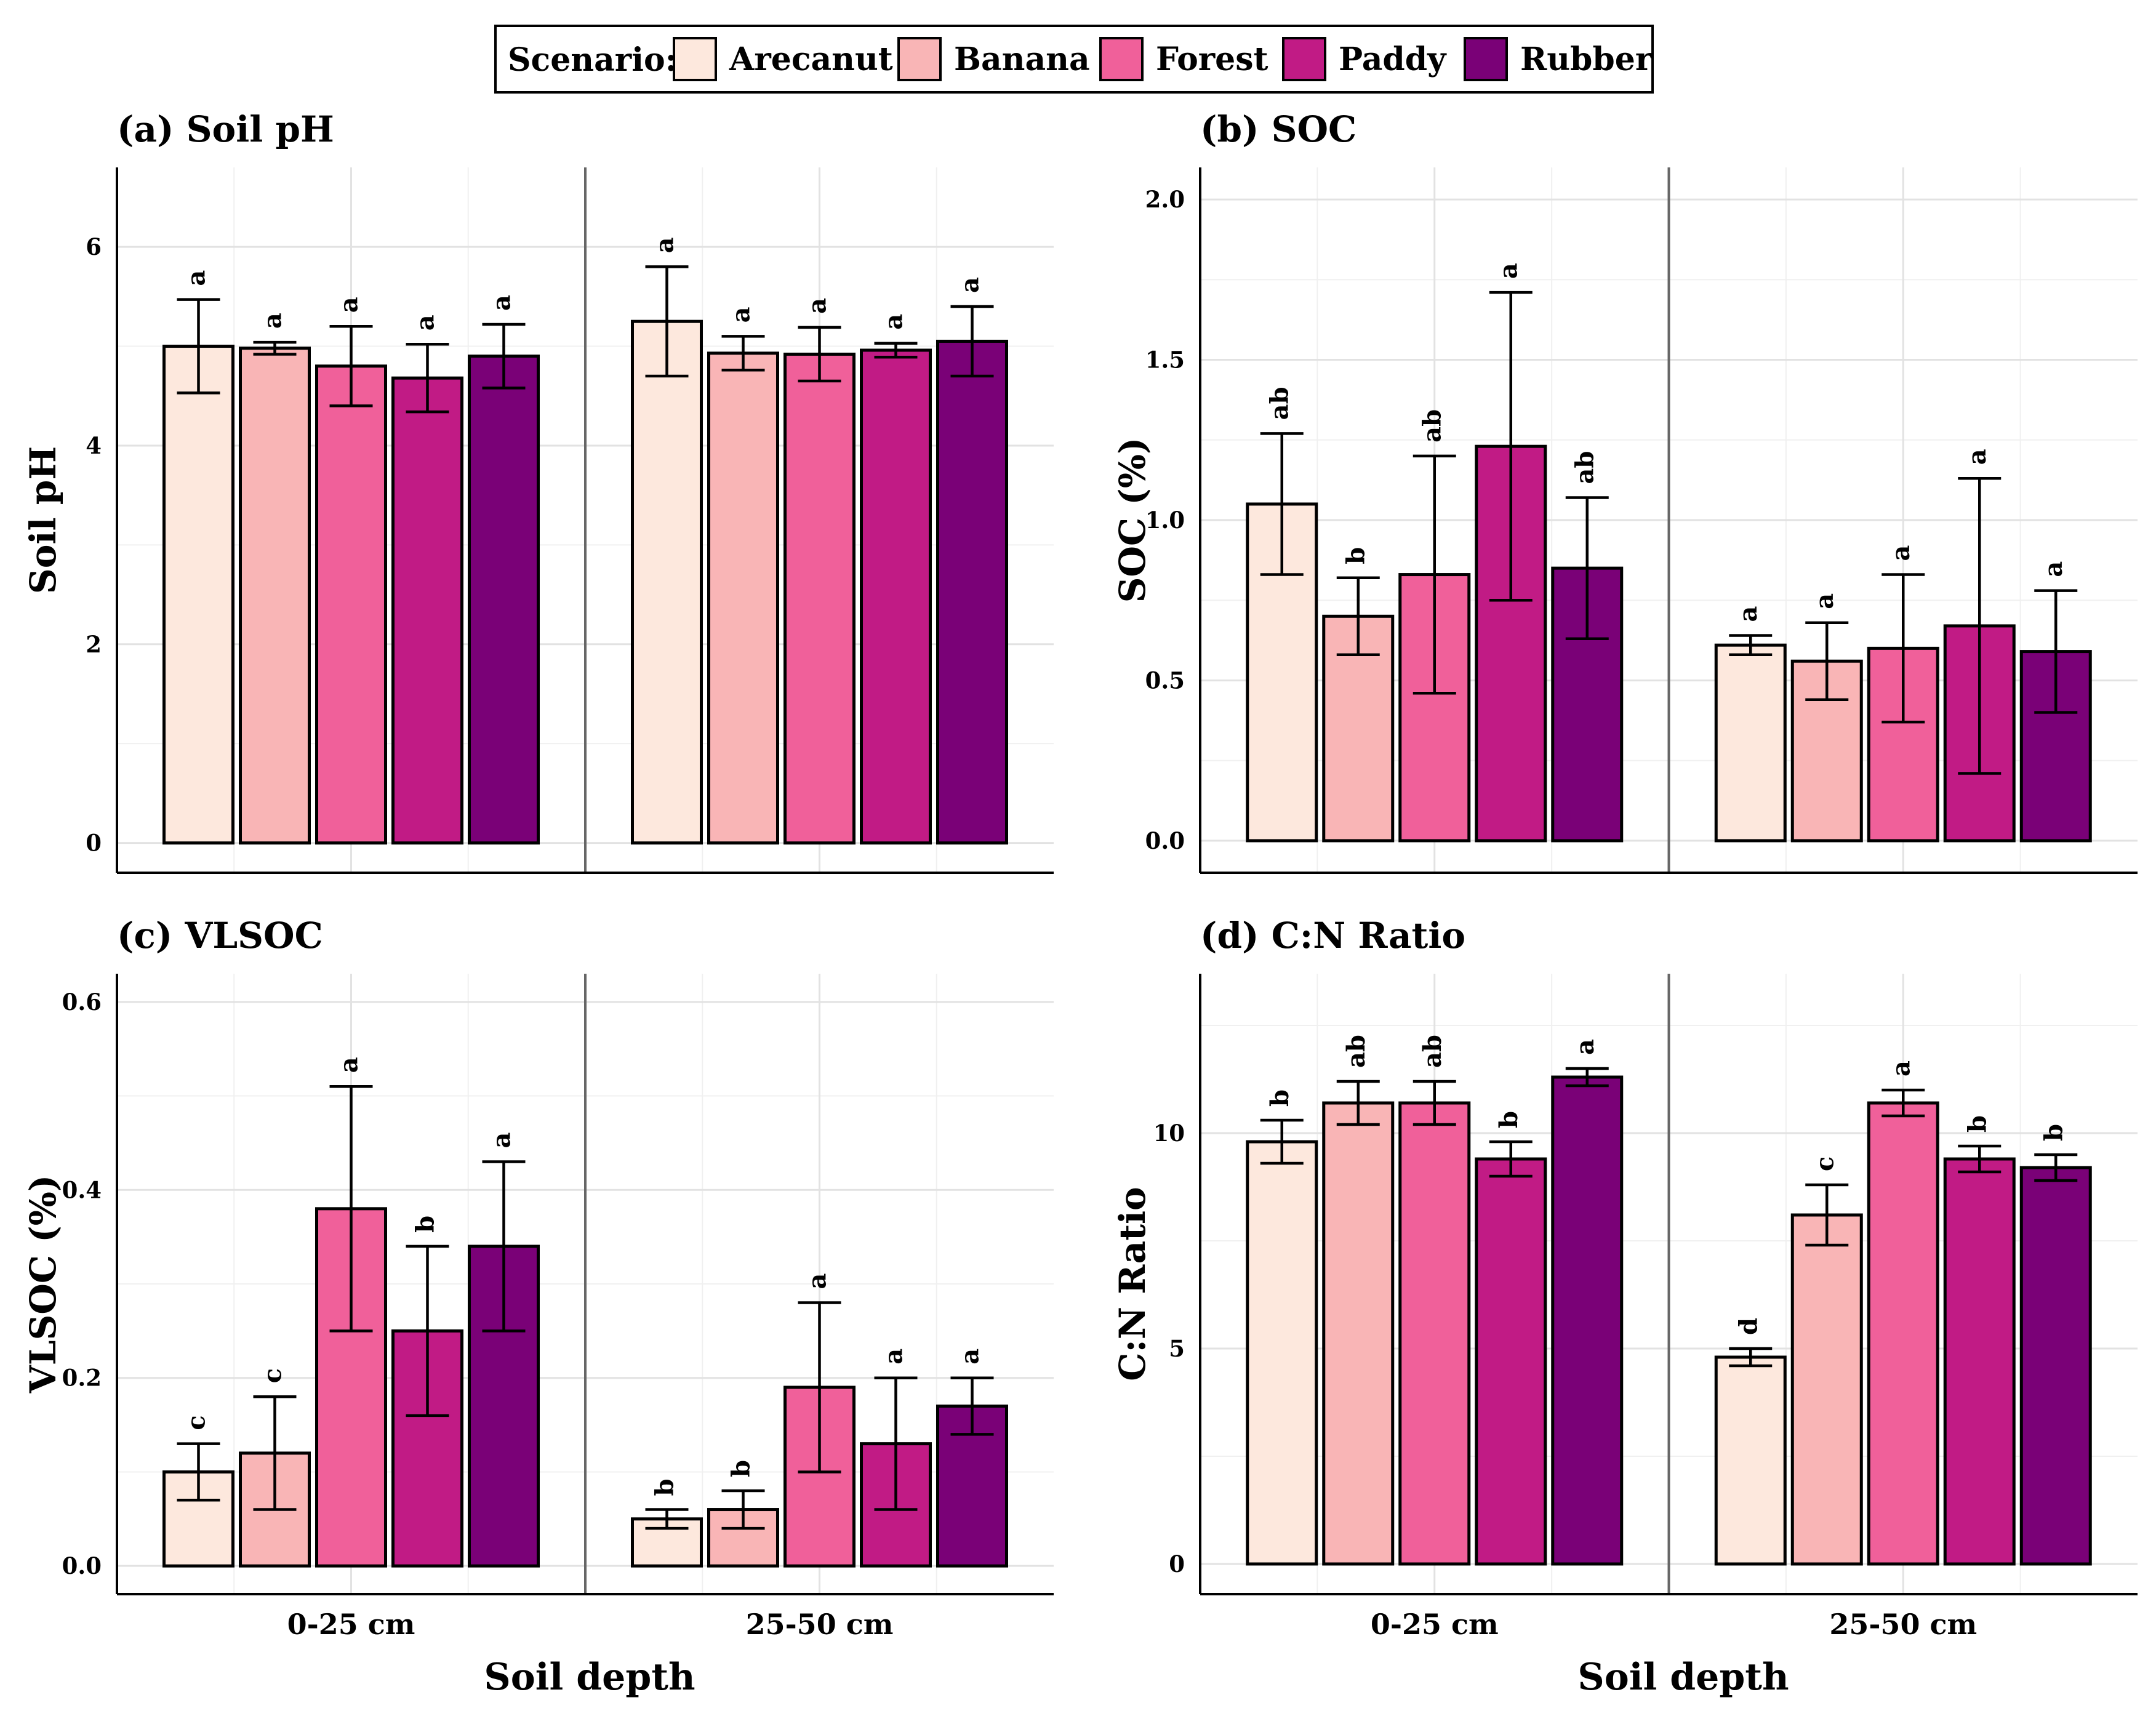 This screenshot has height=1716, width=2156. What do you see at coordinates (1169, 1133) in the screenshot?
I see `y-tick-label: 10` at bounding box center [1169, 1133].